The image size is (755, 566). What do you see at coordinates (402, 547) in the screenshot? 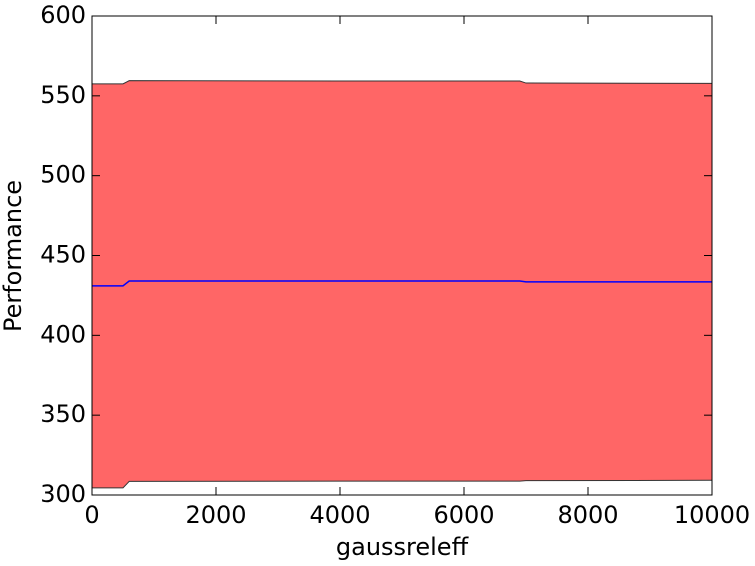
I see `x-axis-label: gaussreleff` at bounding box center [402, 547].